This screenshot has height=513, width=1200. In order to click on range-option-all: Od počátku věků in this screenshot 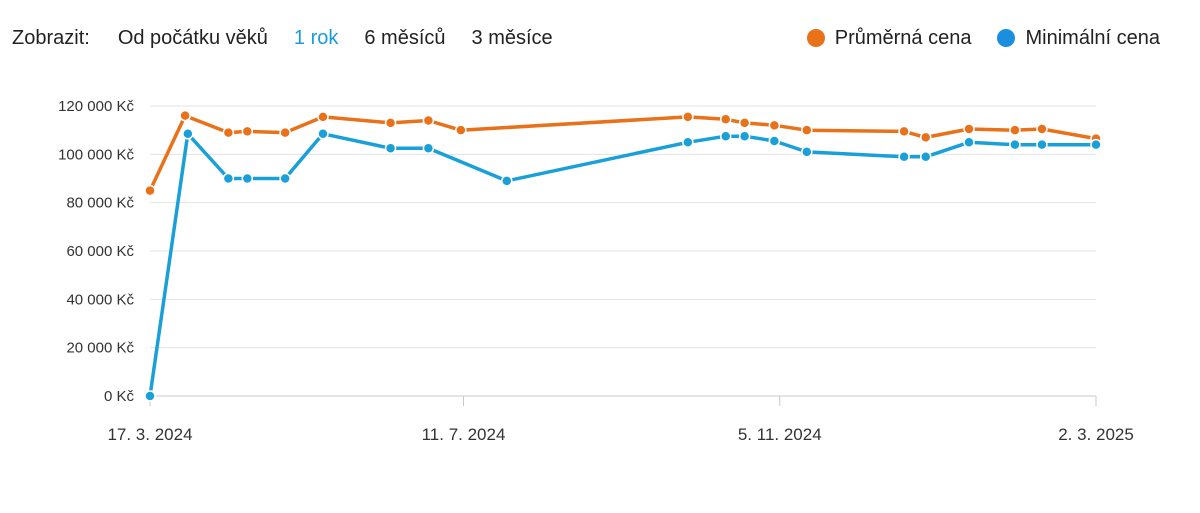, I will do `click(192, 37)`.